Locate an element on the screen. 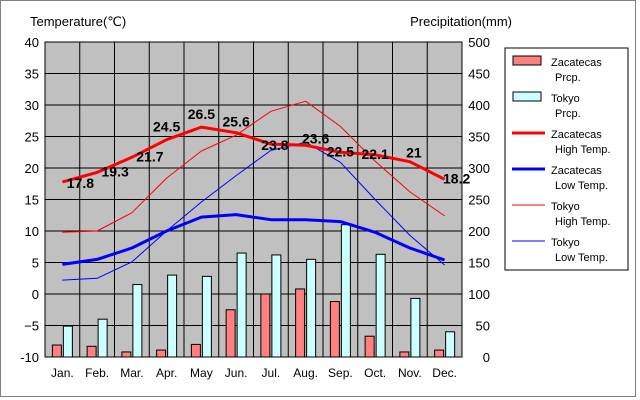  legend-tokyo-low-sublabel: Low Temp. is located at coordinates (581, 258).